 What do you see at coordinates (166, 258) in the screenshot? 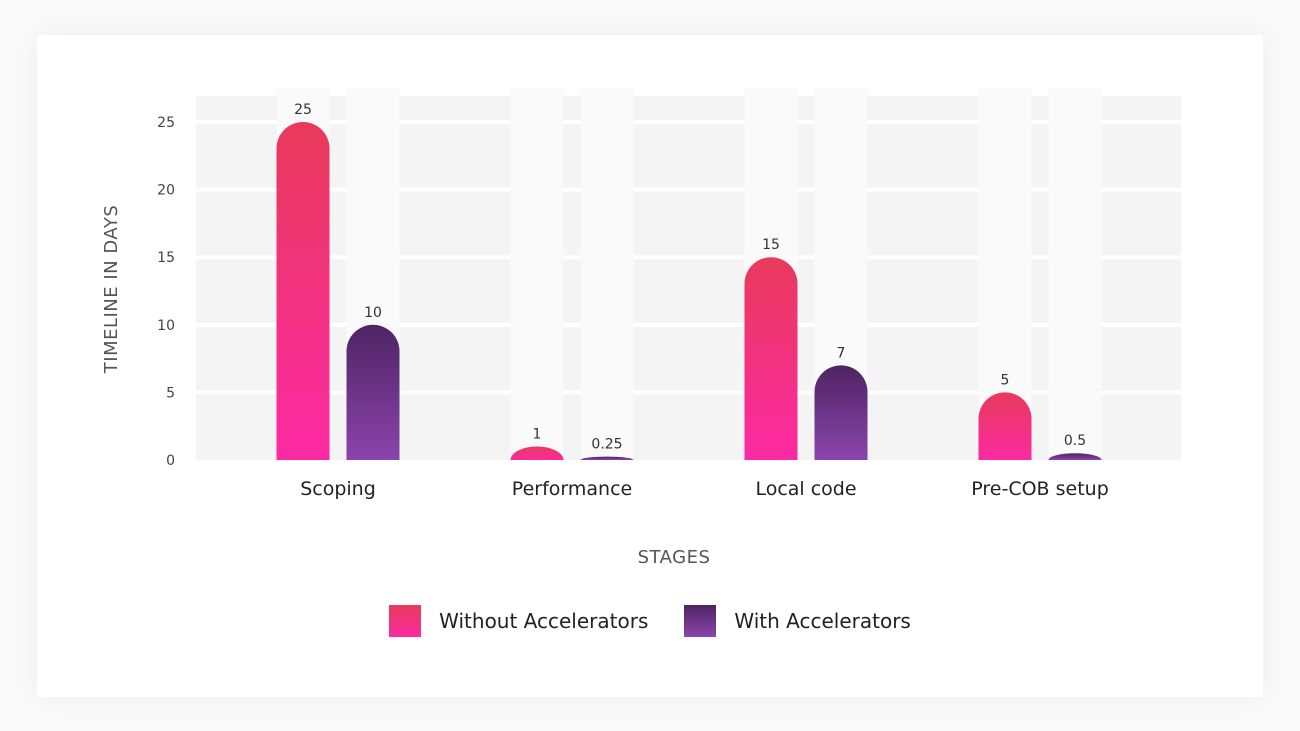
I see `y-tick-label: 15` at bounding box center [166, 258].